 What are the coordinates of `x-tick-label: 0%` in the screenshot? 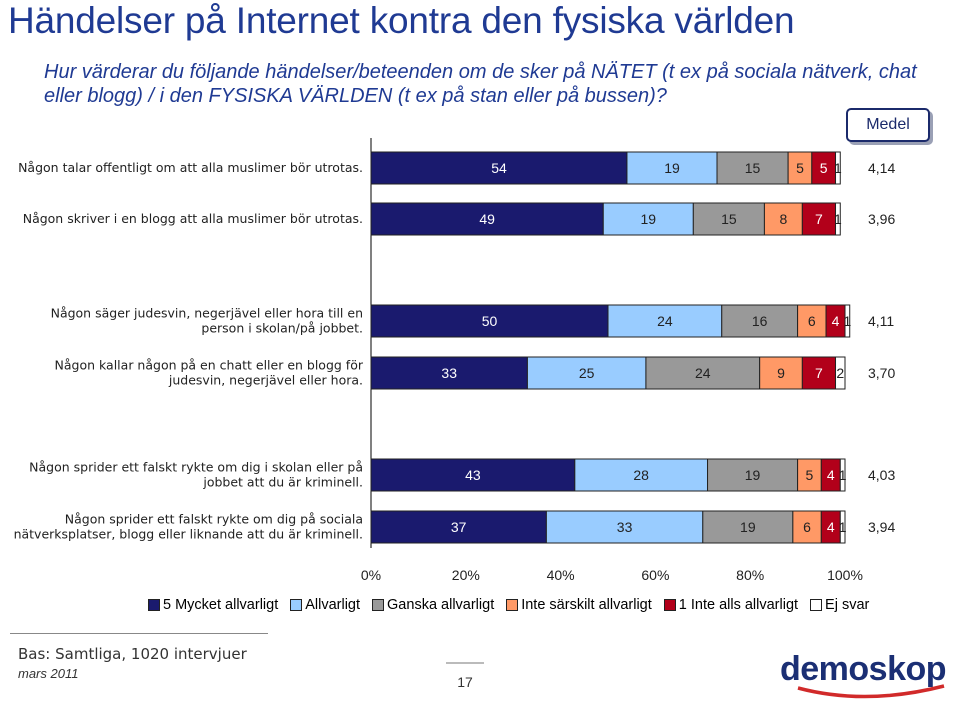 It's located at (371, 575).